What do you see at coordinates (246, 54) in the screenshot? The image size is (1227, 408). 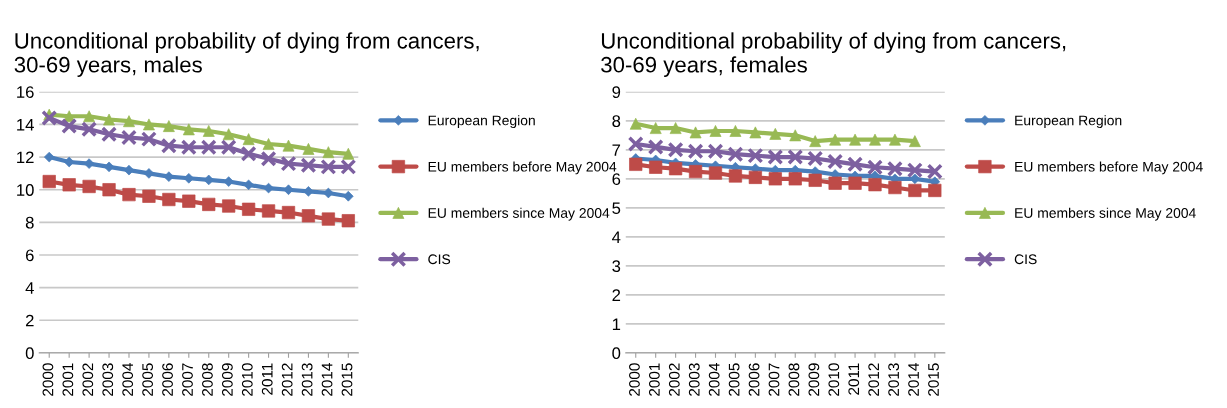 I see `chart-title: Unconditional probability of dying from cancers, 30-69 years, males` at bounding box center [246, 54].